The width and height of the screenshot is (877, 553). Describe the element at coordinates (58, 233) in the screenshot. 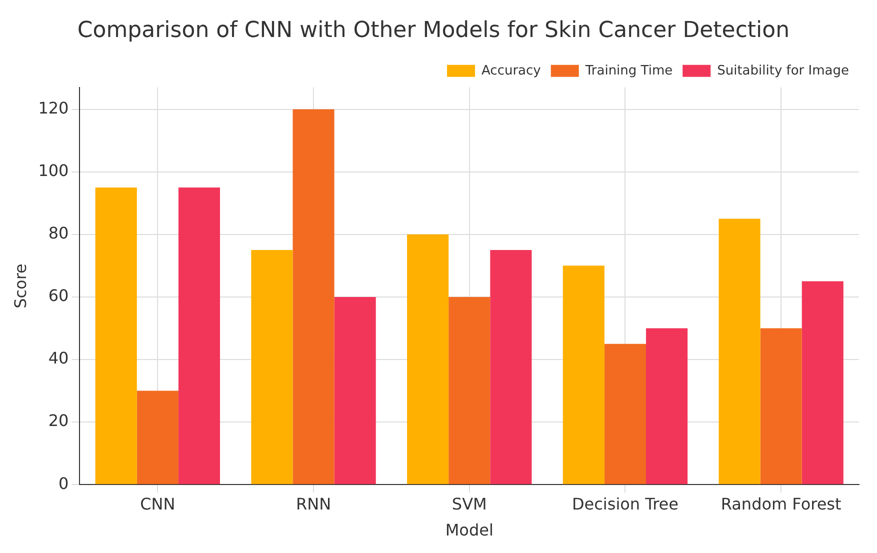

I see `y-tick-label: 80` at that location.